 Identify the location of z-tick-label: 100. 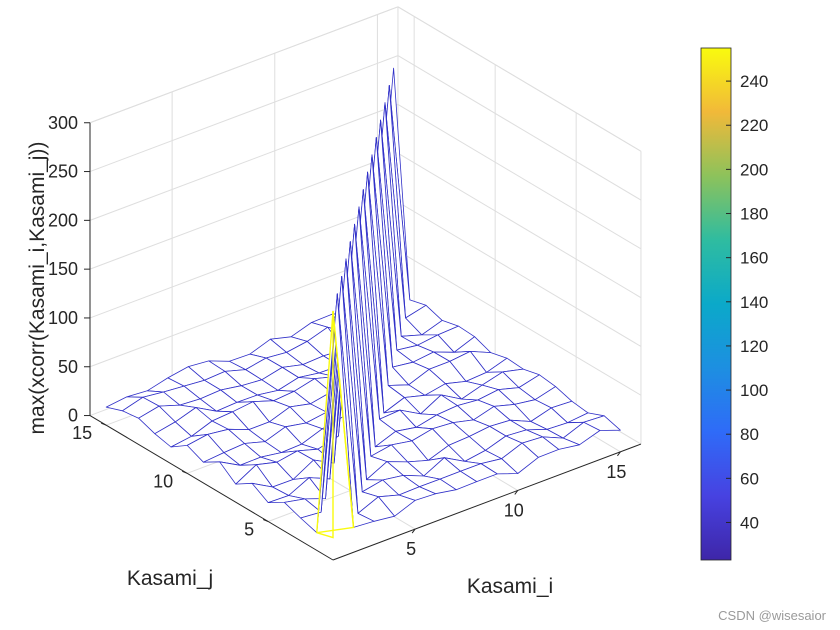
(63, 318).